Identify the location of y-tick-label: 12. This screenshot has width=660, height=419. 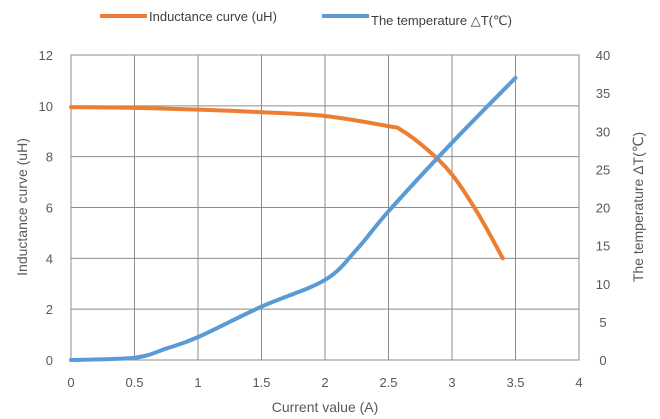
(46, 55).